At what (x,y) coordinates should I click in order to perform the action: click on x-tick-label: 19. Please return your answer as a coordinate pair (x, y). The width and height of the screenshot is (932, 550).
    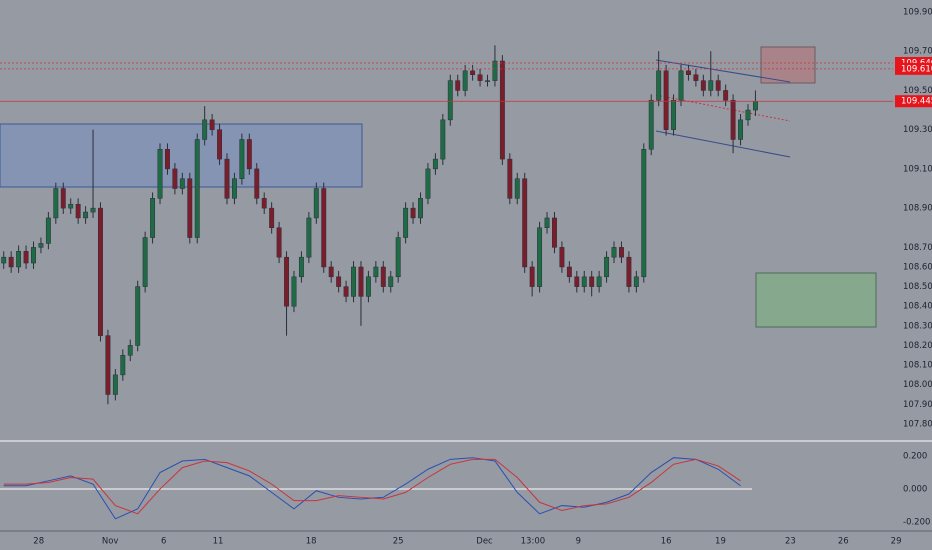
    Looking at the image, I should click on (720, 542).